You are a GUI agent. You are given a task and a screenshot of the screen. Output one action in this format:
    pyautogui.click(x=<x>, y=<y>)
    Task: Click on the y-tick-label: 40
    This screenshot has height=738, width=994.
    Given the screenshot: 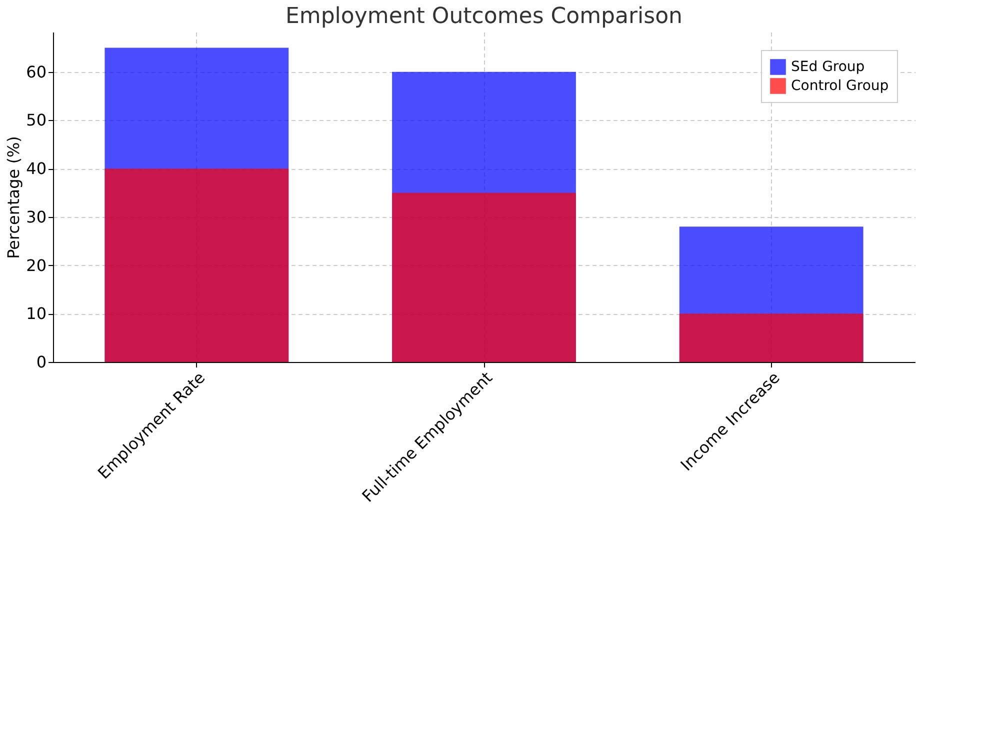 What is the action you would take?
    pyautogui.click(x=36, y=168)
    